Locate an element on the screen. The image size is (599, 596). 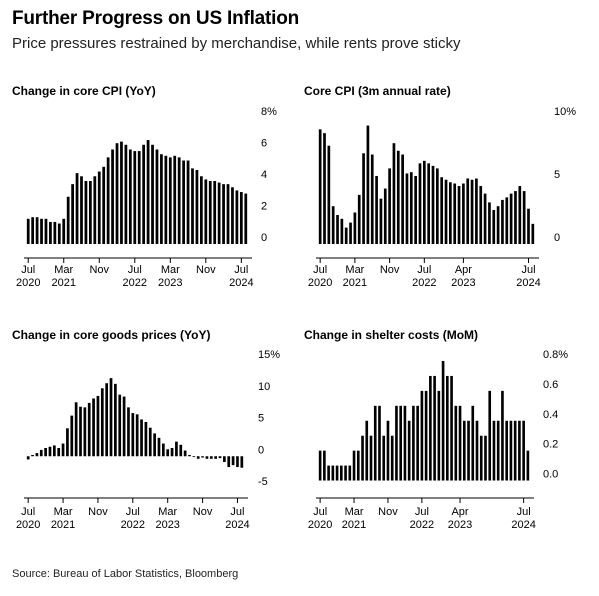
y-tick-label: 10% is located at coordinates (565, 112).